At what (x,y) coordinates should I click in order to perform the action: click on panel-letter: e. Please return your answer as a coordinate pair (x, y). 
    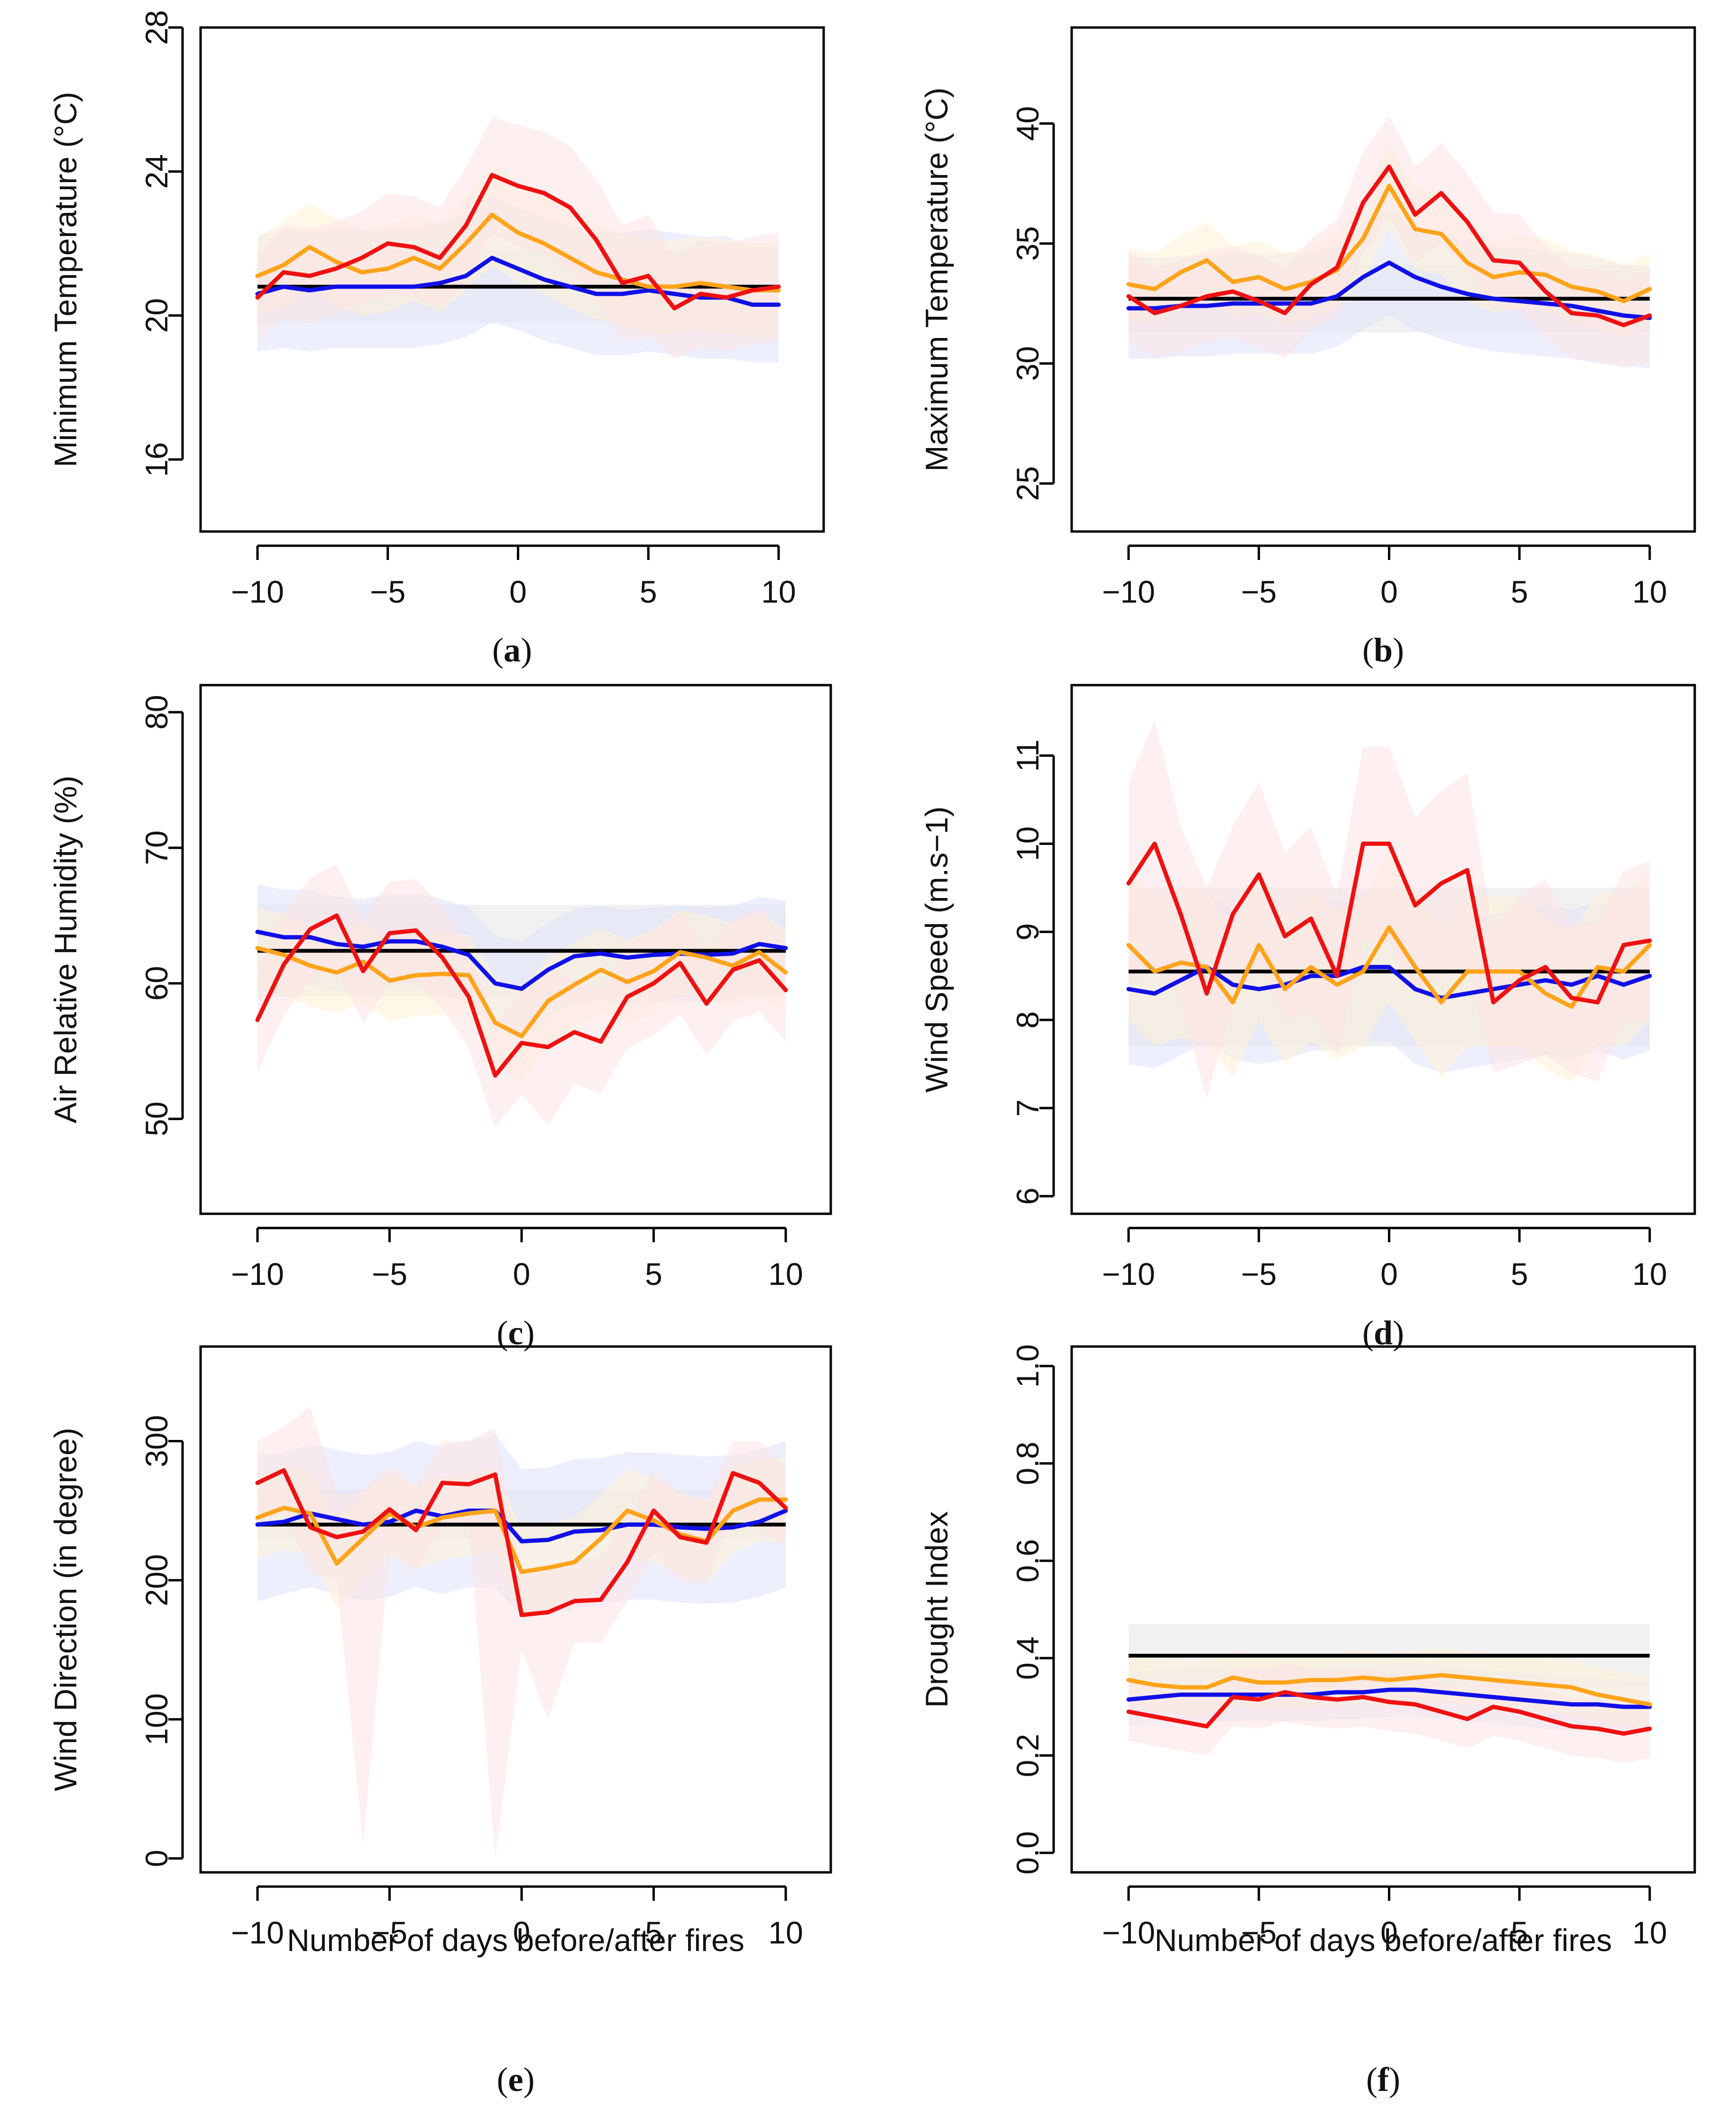
    Looking at the image, I should click on (516, 2080).